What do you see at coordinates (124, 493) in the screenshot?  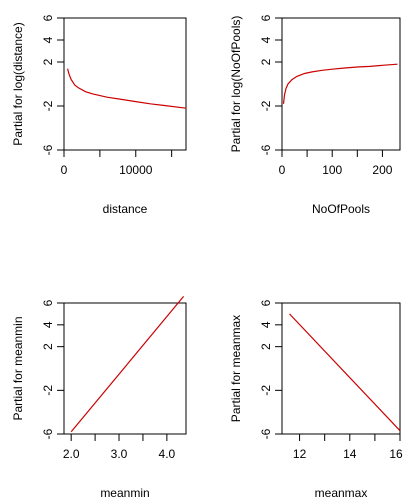 I see `x-axis-title: meanmin` at bounding box center [124, 493].